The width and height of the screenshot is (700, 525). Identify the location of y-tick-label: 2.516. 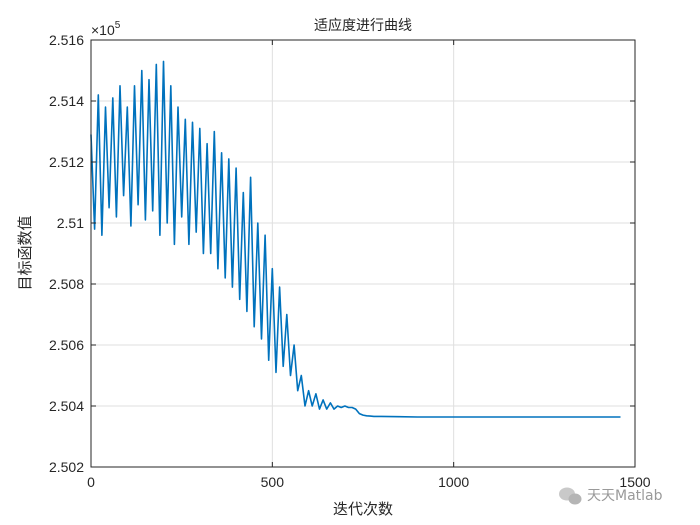
(66, 40).